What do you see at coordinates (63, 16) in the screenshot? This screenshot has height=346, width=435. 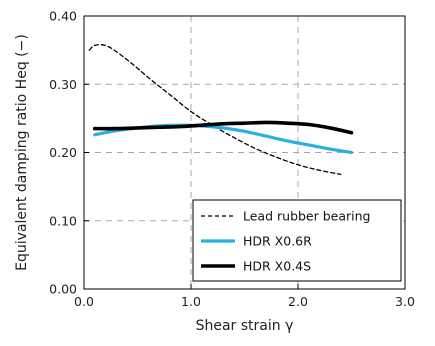 I see `y-tick-label: 0.40` at bounding box center [63, 16].